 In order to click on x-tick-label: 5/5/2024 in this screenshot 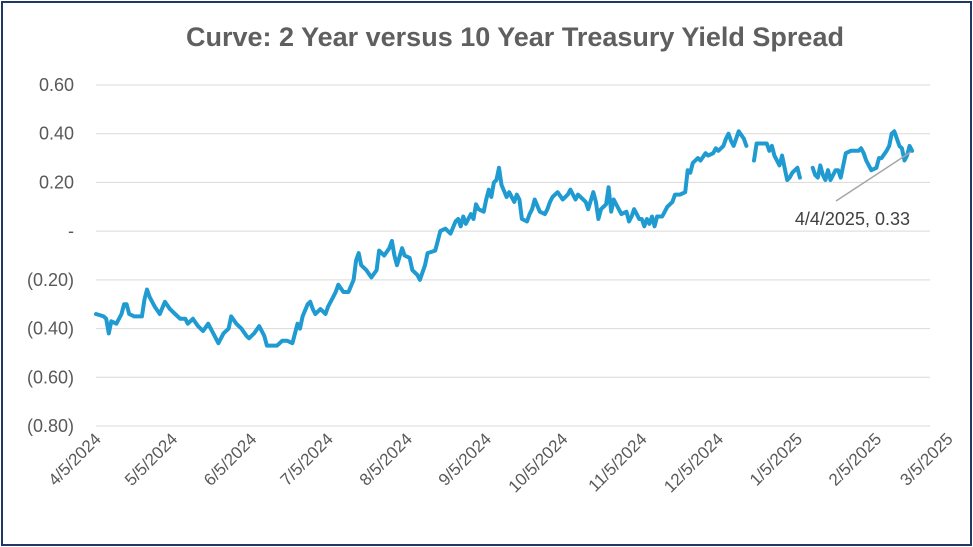, I will do `click(151, 459)`.